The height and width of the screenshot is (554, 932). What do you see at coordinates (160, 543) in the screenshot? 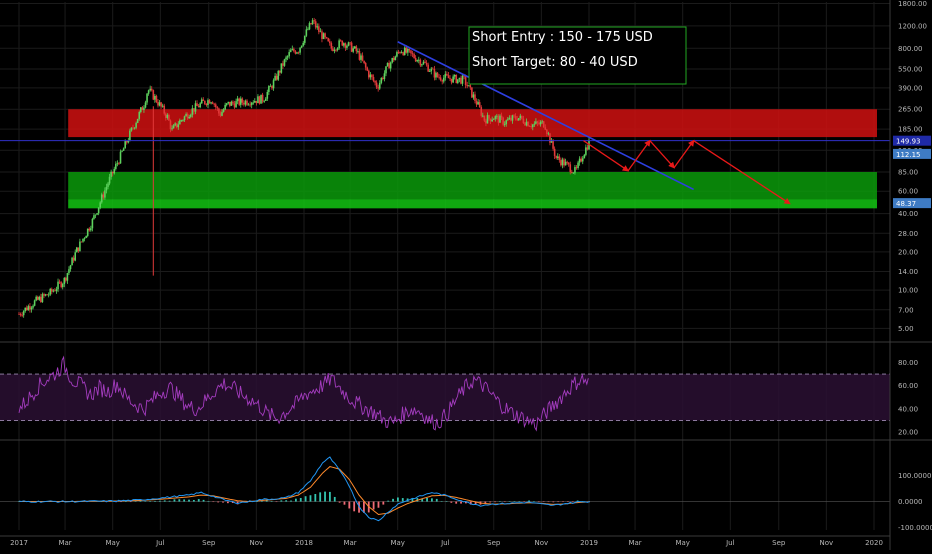
I see `x-tick-label: Jul` at bounding box center [160, 543].